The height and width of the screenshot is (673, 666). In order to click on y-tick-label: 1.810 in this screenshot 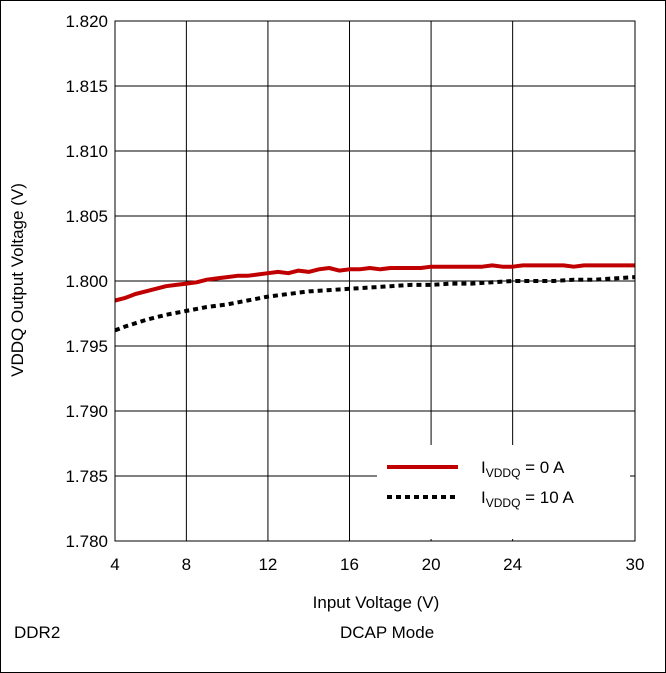, I will do `click(86, 151)`.